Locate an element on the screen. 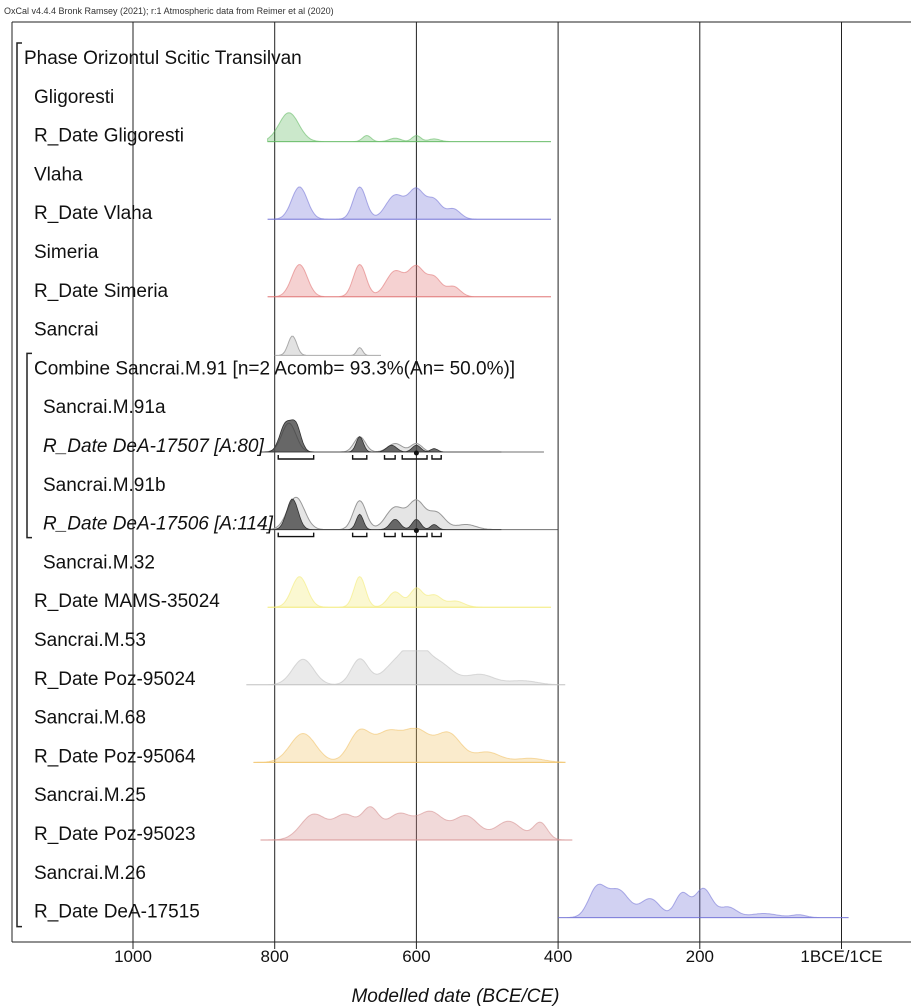  combine-distribution is located at coordinates (327, 345).